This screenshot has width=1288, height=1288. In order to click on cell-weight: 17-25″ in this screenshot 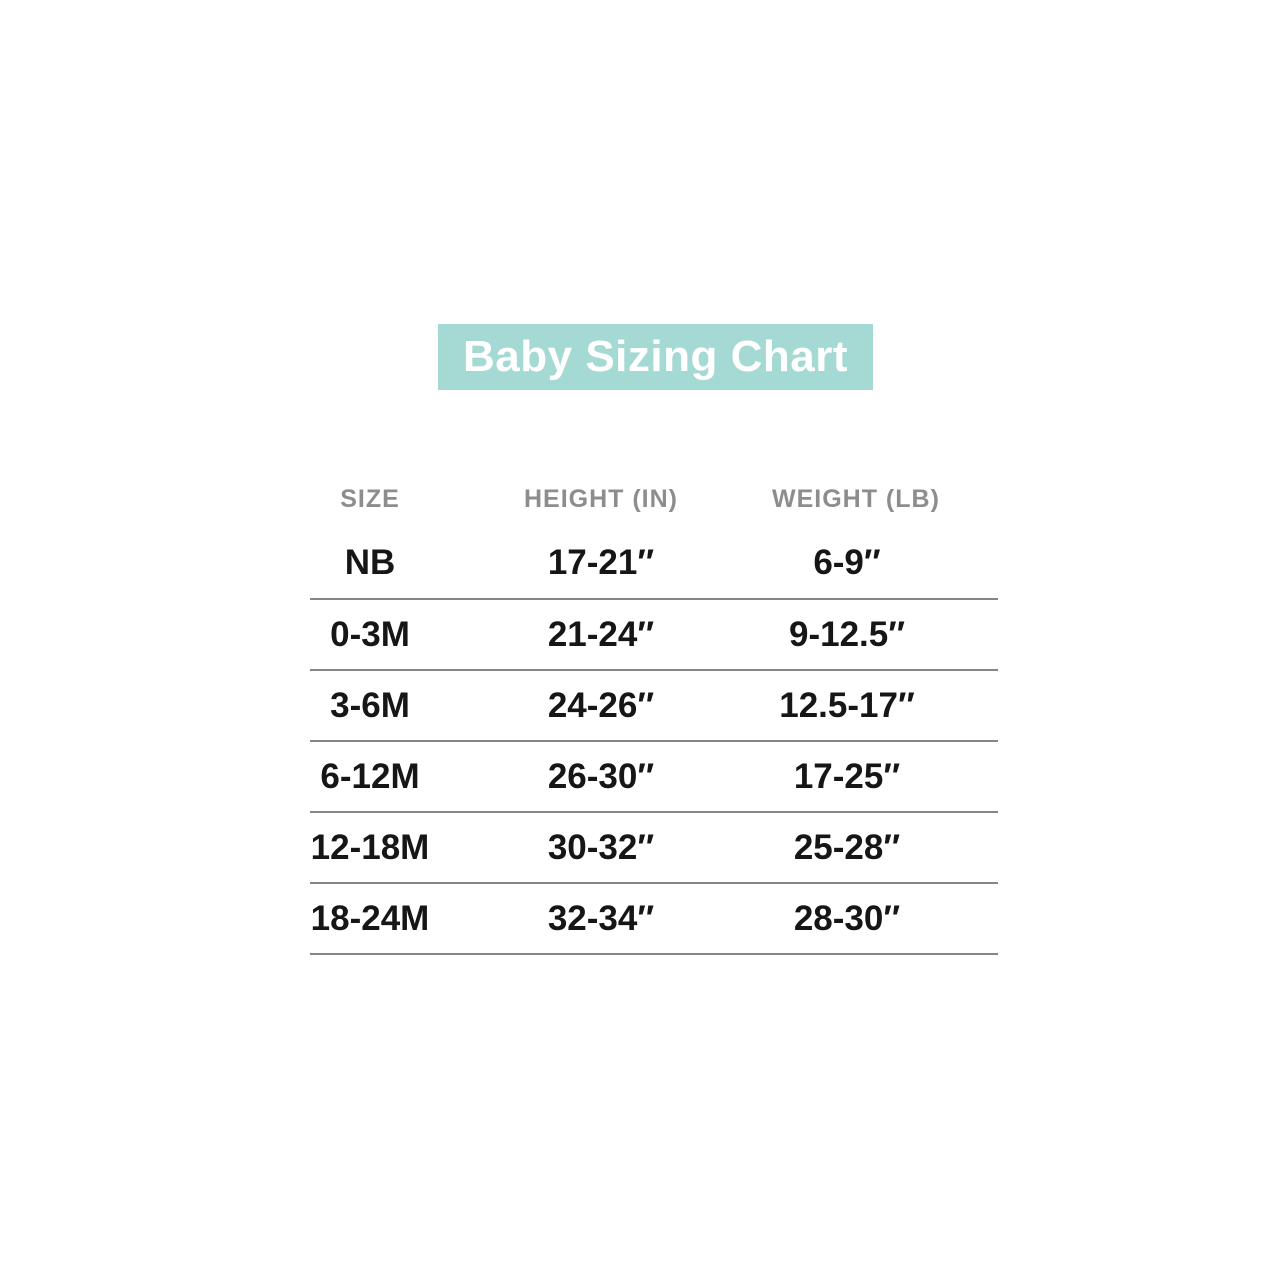, I will do `click(847, 776)`.